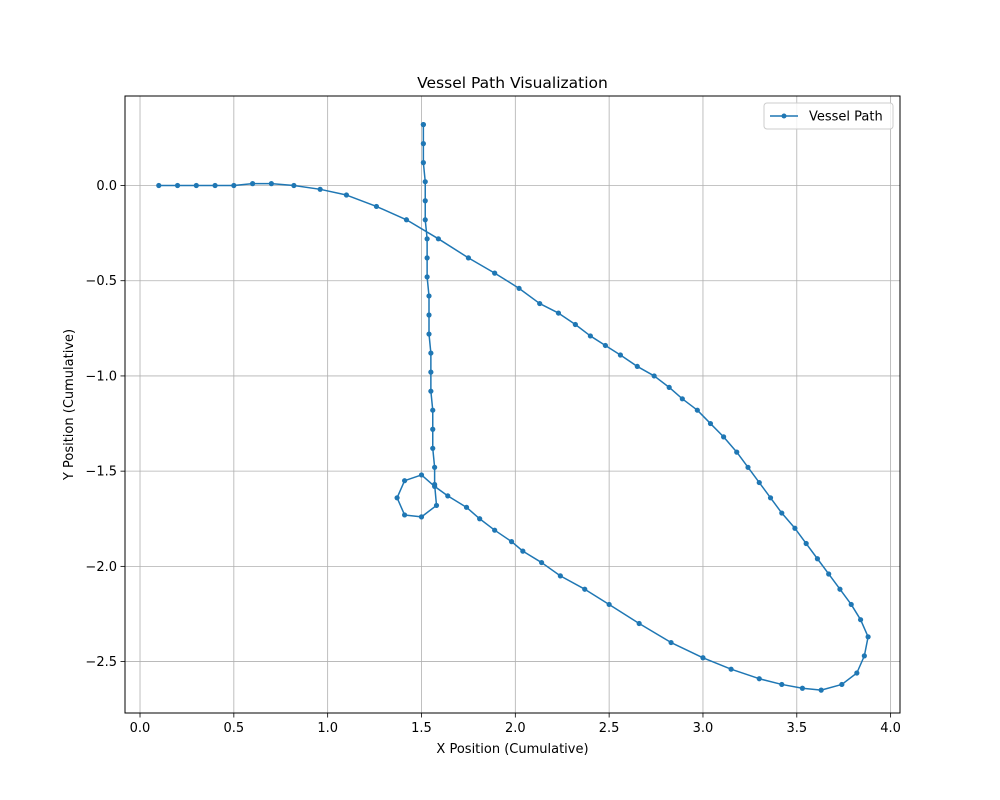  What do you see at coordinates (512, 749) in the screenshot?
I see `x-axis-label: X Position (Cumulative)` at bounding box center [512, 749].